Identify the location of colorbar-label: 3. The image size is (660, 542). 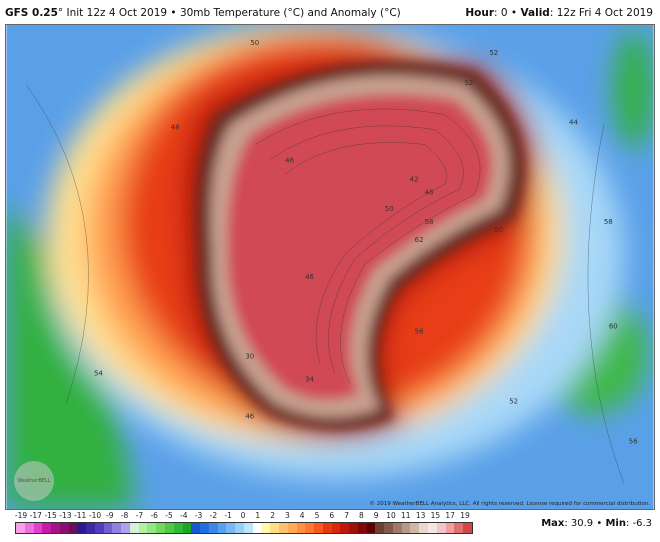
(287, 515).